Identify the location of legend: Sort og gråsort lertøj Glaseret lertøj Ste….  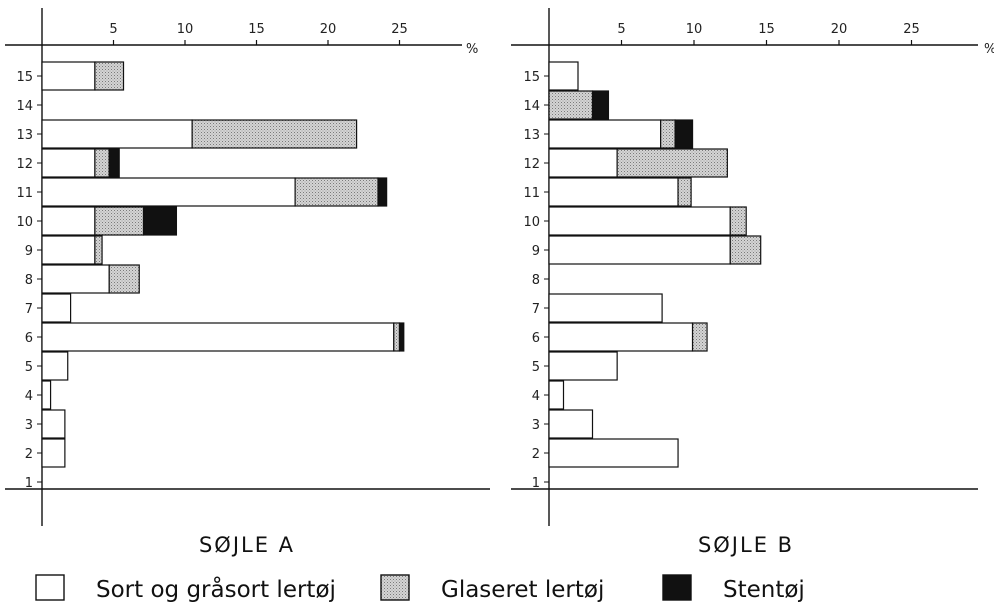
(420, 588).